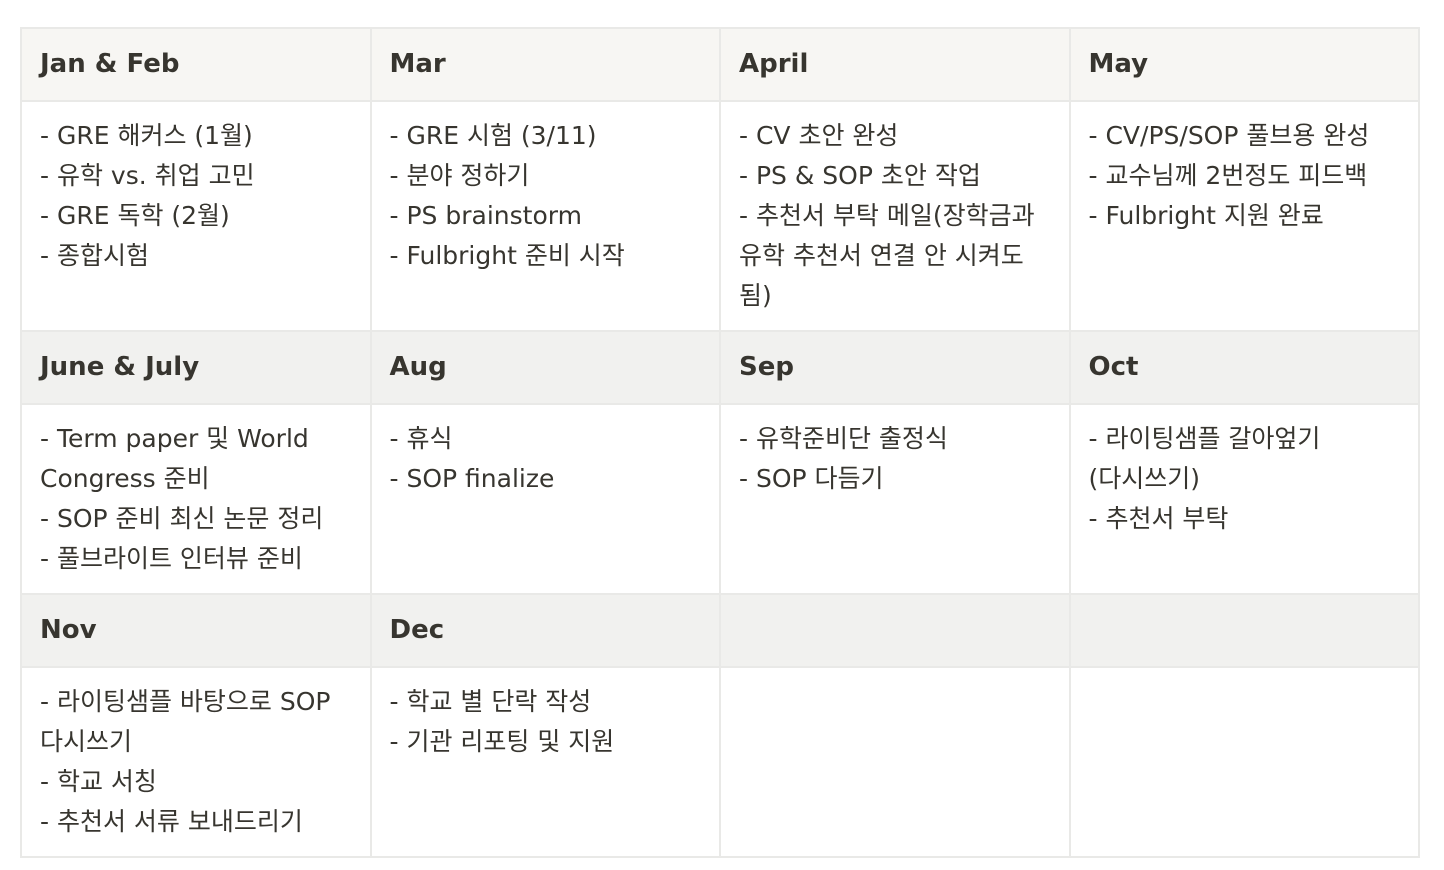  I want to click on table-cell: - 학교 별 단락 작성 - 기관 리포팅 및 지원, so click(545, 762).